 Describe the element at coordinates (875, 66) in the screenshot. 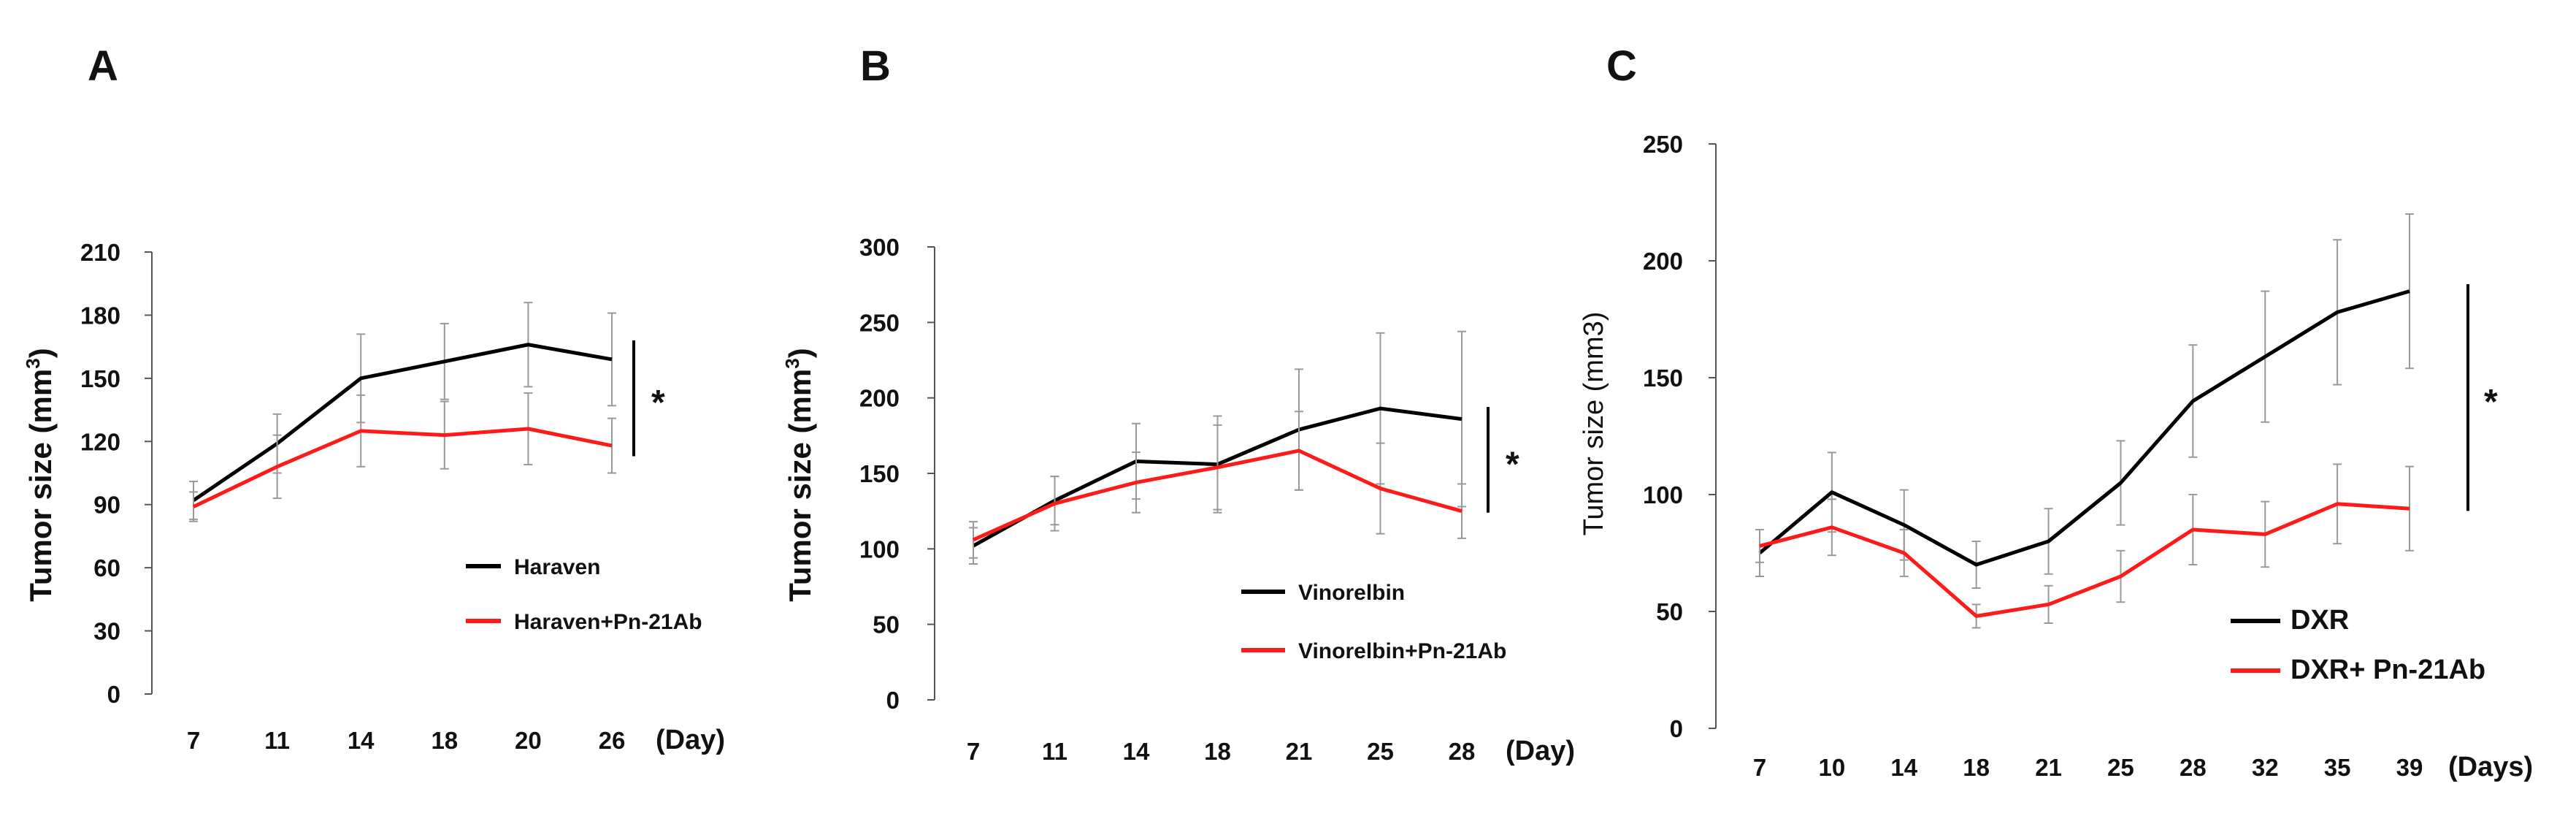

I see `panel-letter: B` at that location.